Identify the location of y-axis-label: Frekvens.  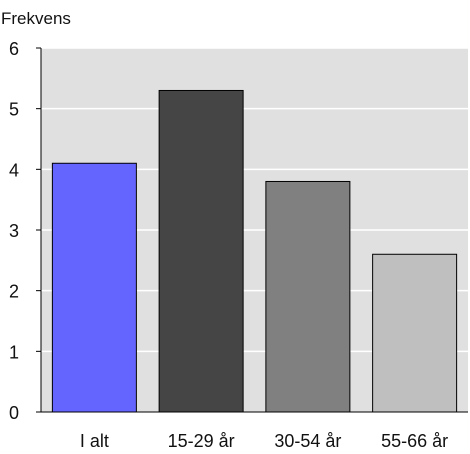
(36, 18).